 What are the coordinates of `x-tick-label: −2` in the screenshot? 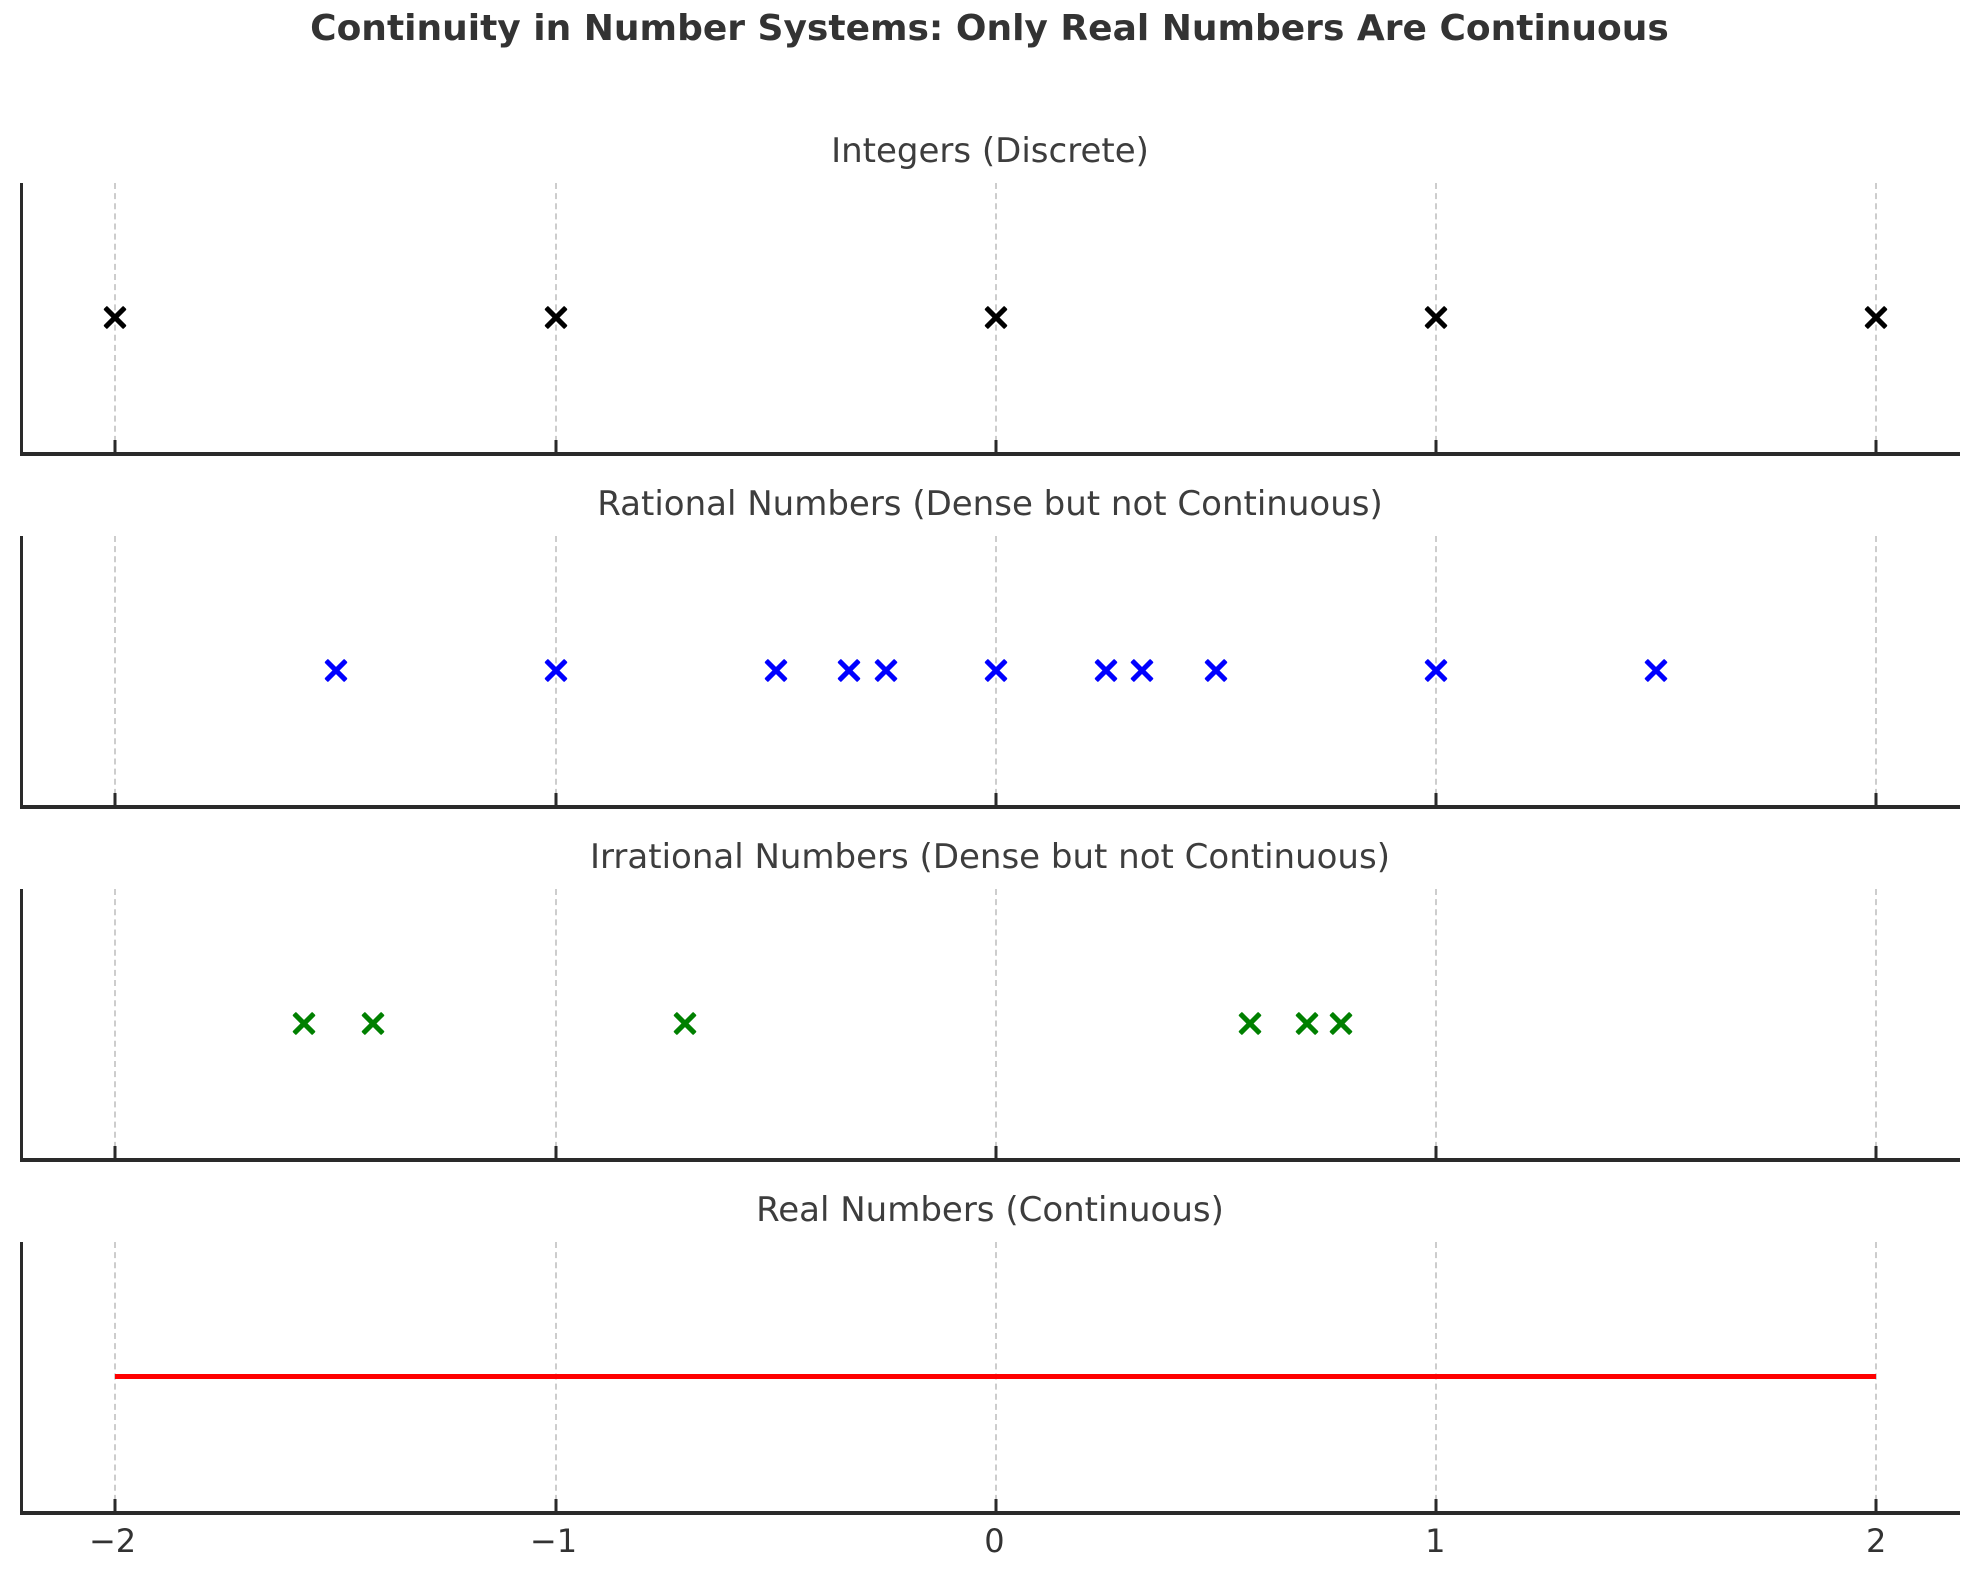 It's located at (112, 1541).